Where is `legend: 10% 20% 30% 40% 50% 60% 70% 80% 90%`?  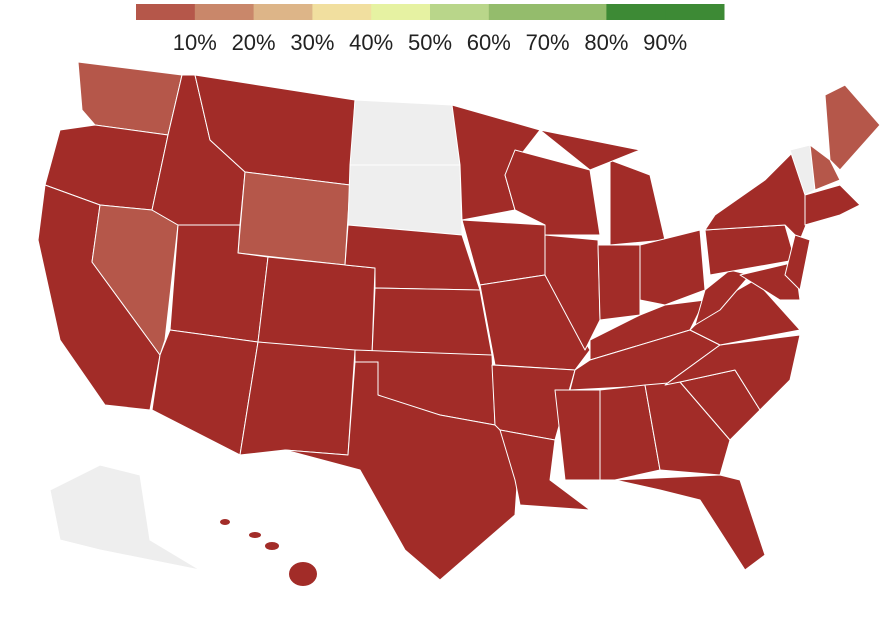
legend: 10% 20% 30% 40% 50% 60% 70% 80% 90% is located at coordinates (430, 29).